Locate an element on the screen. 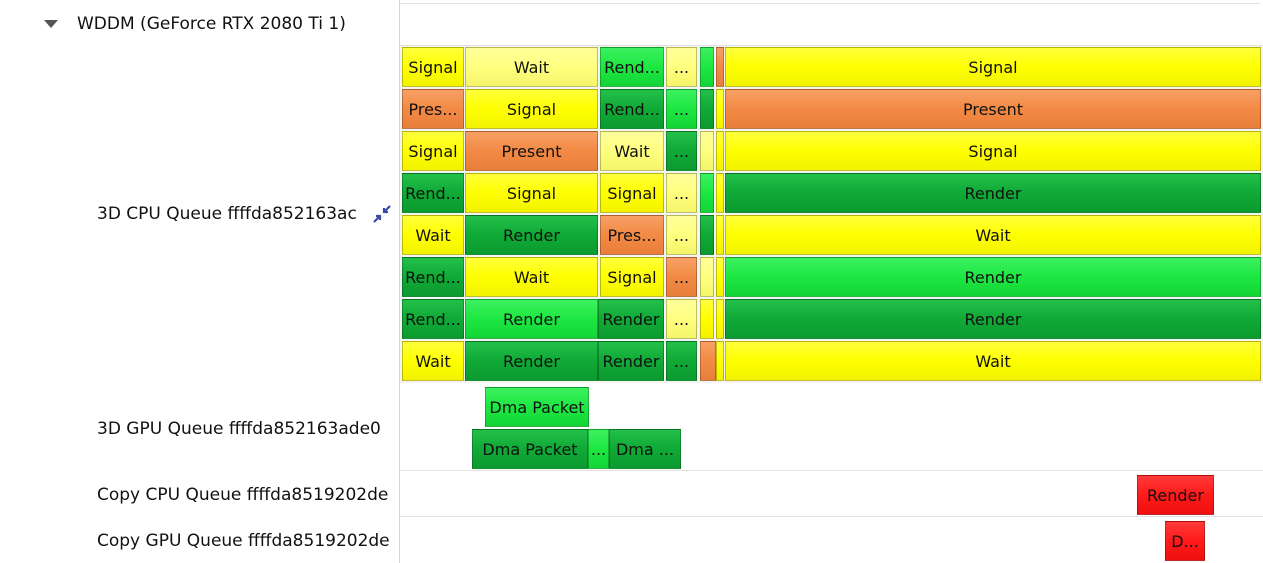 The height and width of the screenshot is (563, 1263). queue-label: 3D CPU Queue ffffda852163ac is located at coordinates (227, 214).